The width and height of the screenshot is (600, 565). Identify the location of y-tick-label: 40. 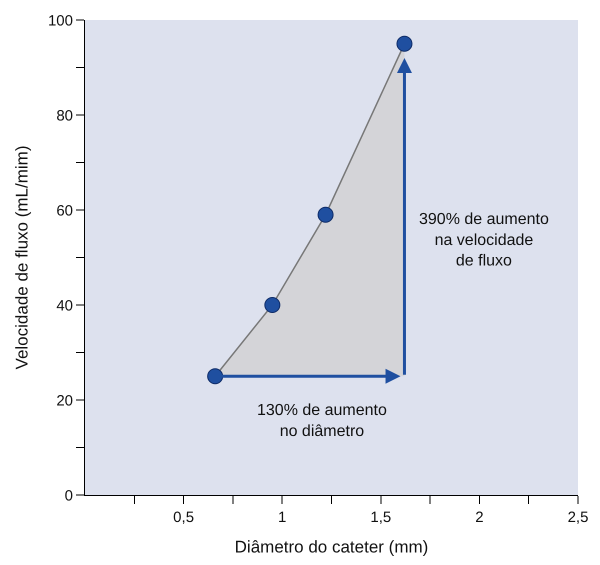
(64, 305).